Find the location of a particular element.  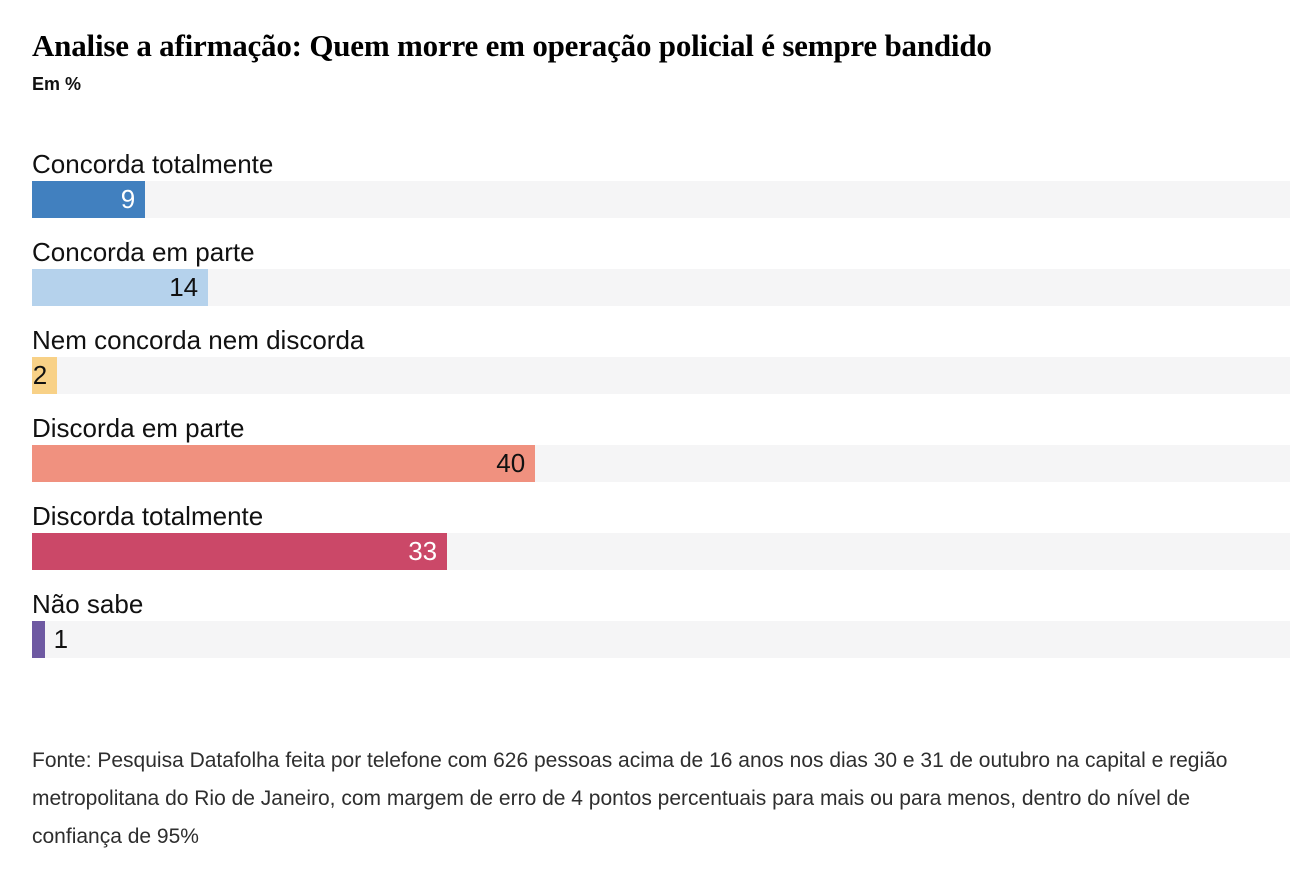

bar-label: Discorda totalmente is located at coordinates (148, 515).